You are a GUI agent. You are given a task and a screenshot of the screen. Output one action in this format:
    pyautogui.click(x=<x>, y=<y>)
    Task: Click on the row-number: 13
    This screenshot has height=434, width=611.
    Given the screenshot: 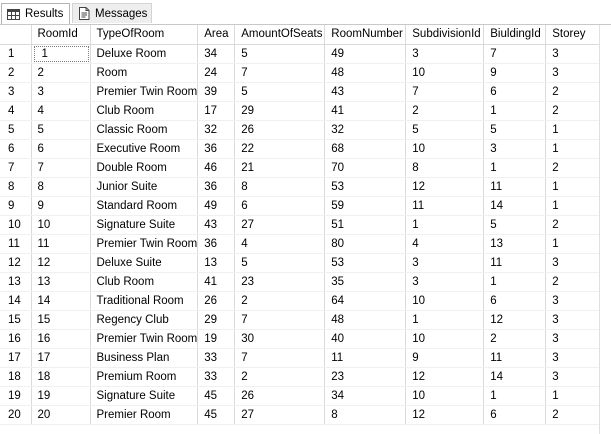 What is the action you would take?
    pyautogui.click(x=16, y=282)
    